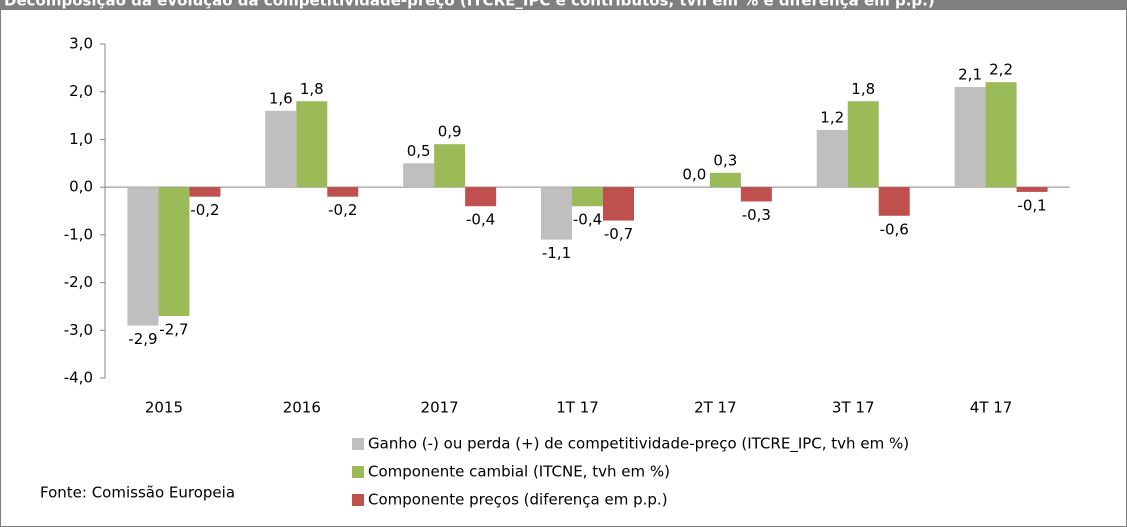  I want to click on x-tick-label: 4T 17, so click(991, 408).